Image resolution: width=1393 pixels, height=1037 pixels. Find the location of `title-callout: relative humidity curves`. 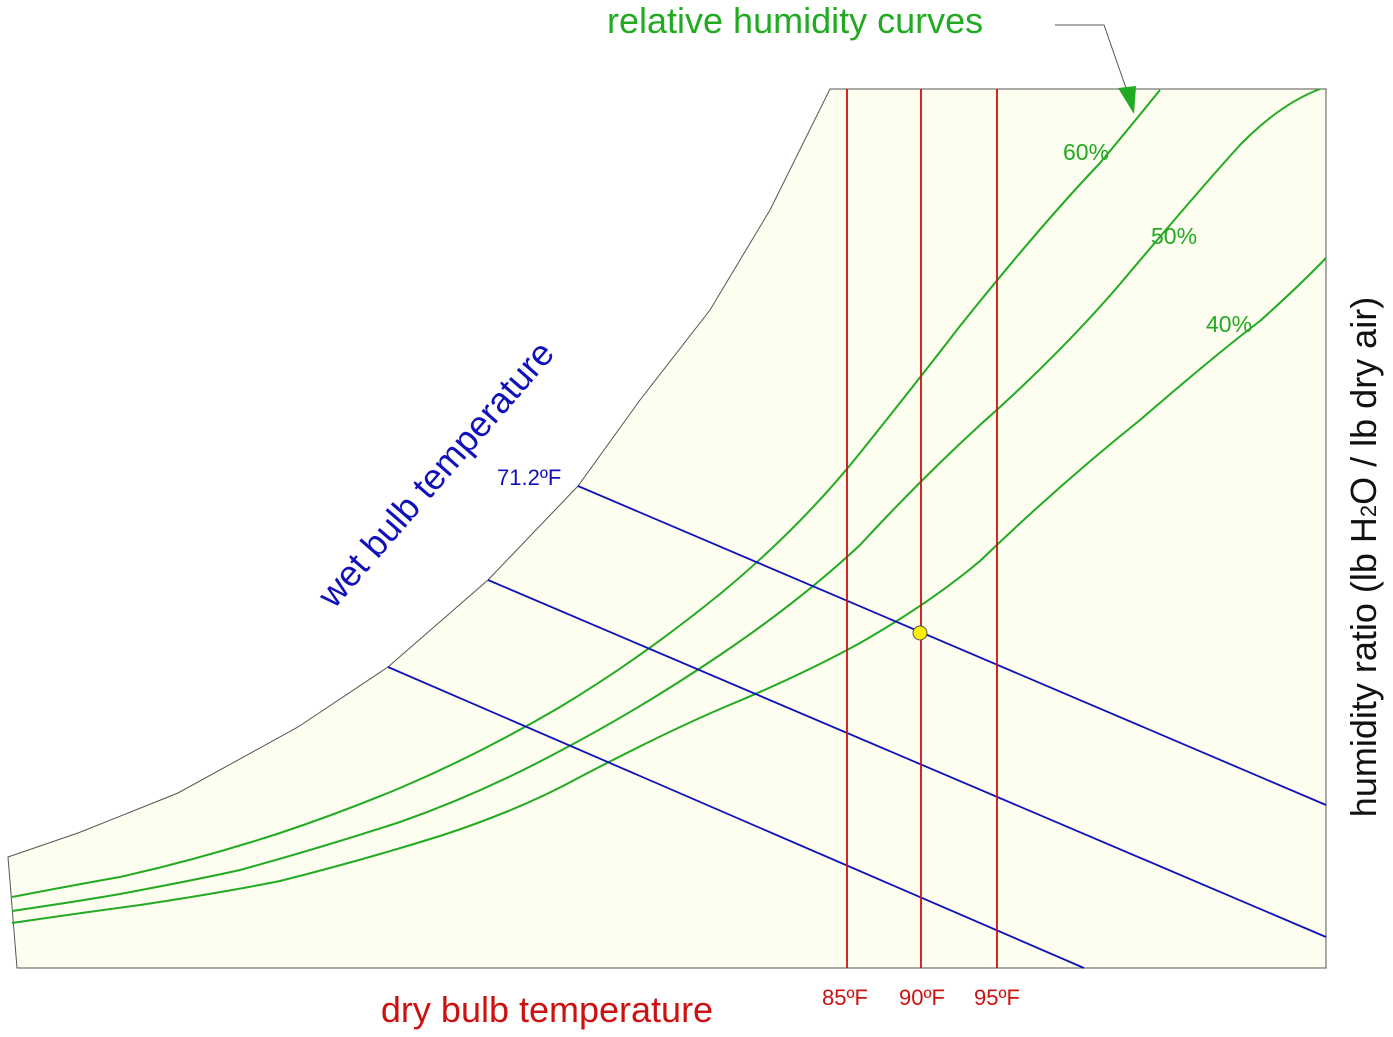

title-callout: relative humidity curves is located at coordinates (871, 57).